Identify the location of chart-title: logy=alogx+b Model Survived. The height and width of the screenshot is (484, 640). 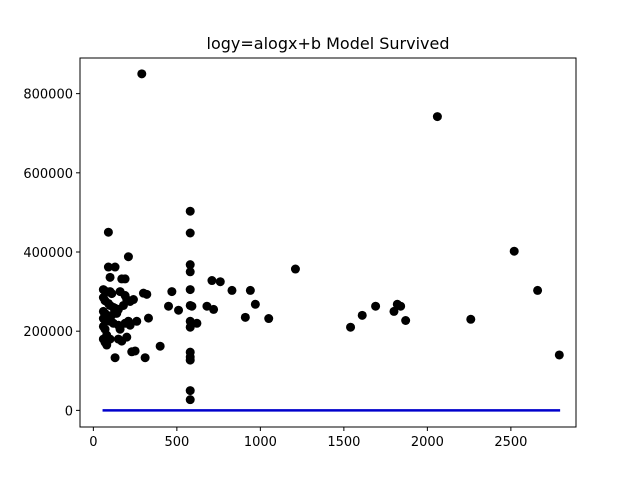
(328, 43).